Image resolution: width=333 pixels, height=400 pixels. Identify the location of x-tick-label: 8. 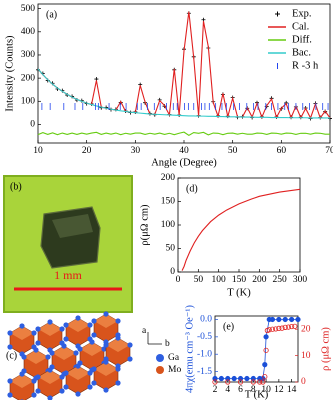
(253, 390).